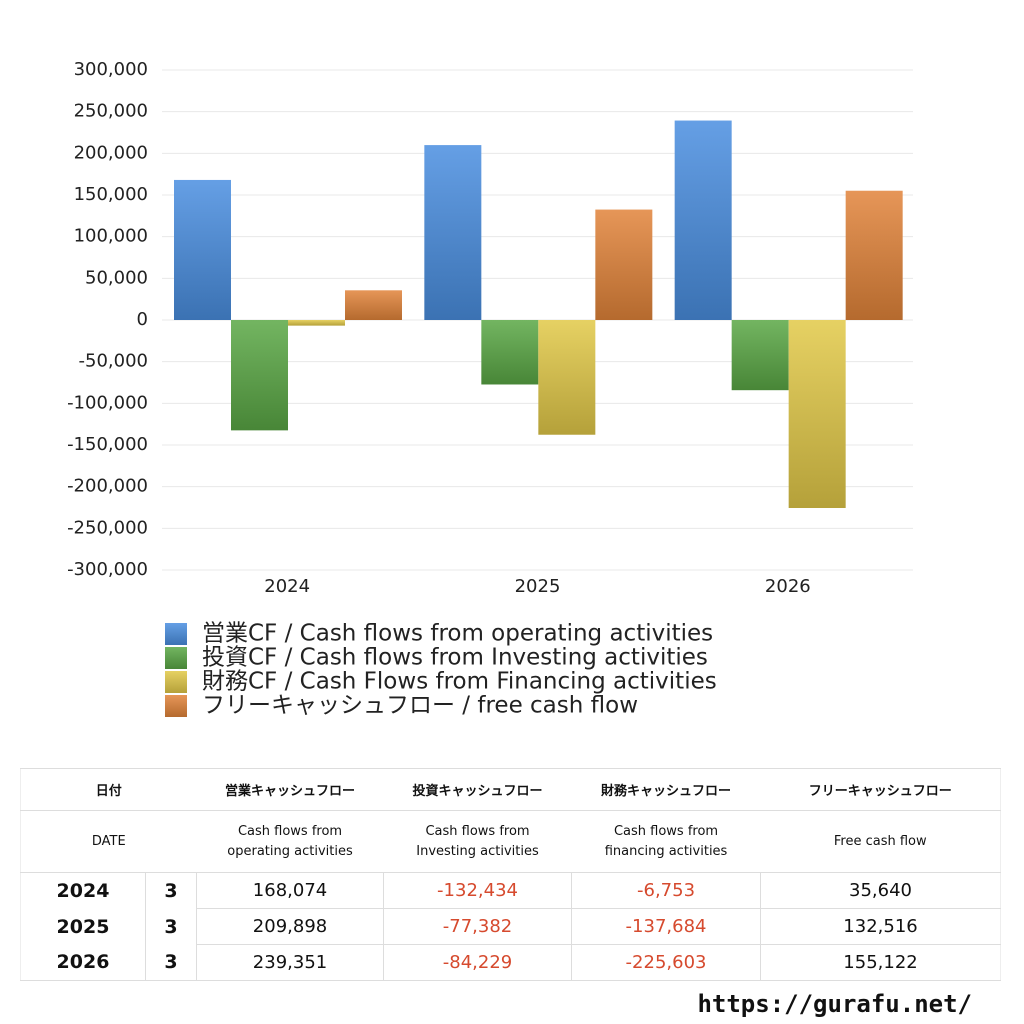 The height and width of the screenshot is (1024, 1024). Describe the element at coordinates (477, 962) in the screenshot. I see `table-cell: -84,229` at that location.